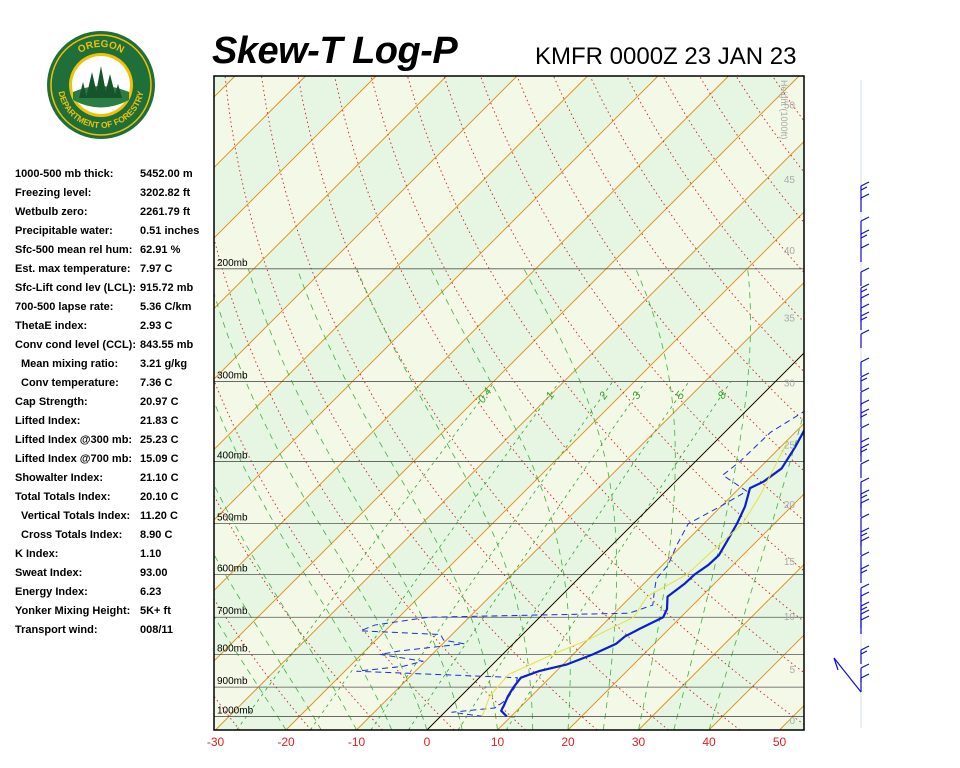 The width and height of the screenshot is (960, 768). Describe the element at coordinates (232, 568) in the screenshot. I see `pressure-label: 600mb` at that location.